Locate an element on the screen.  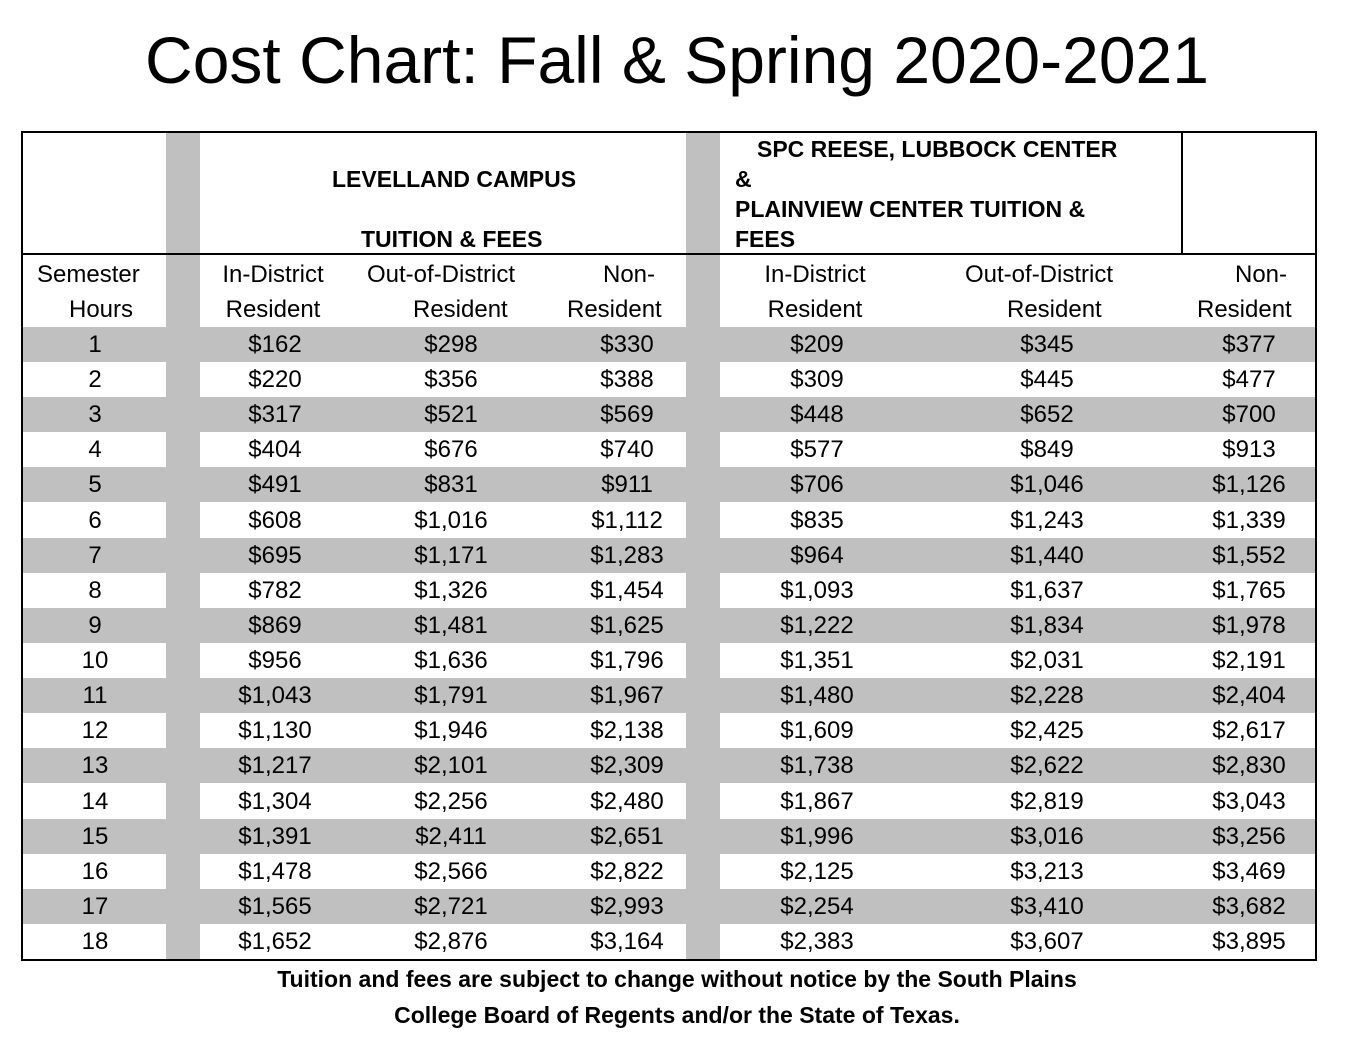
cell-hours: 18 is located at coordinates (95, 942).